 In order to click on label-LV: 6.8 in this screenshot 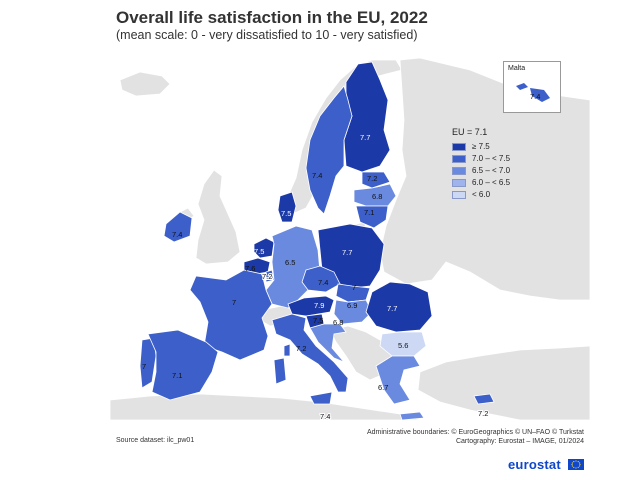, I will do `click(377, 196)`.